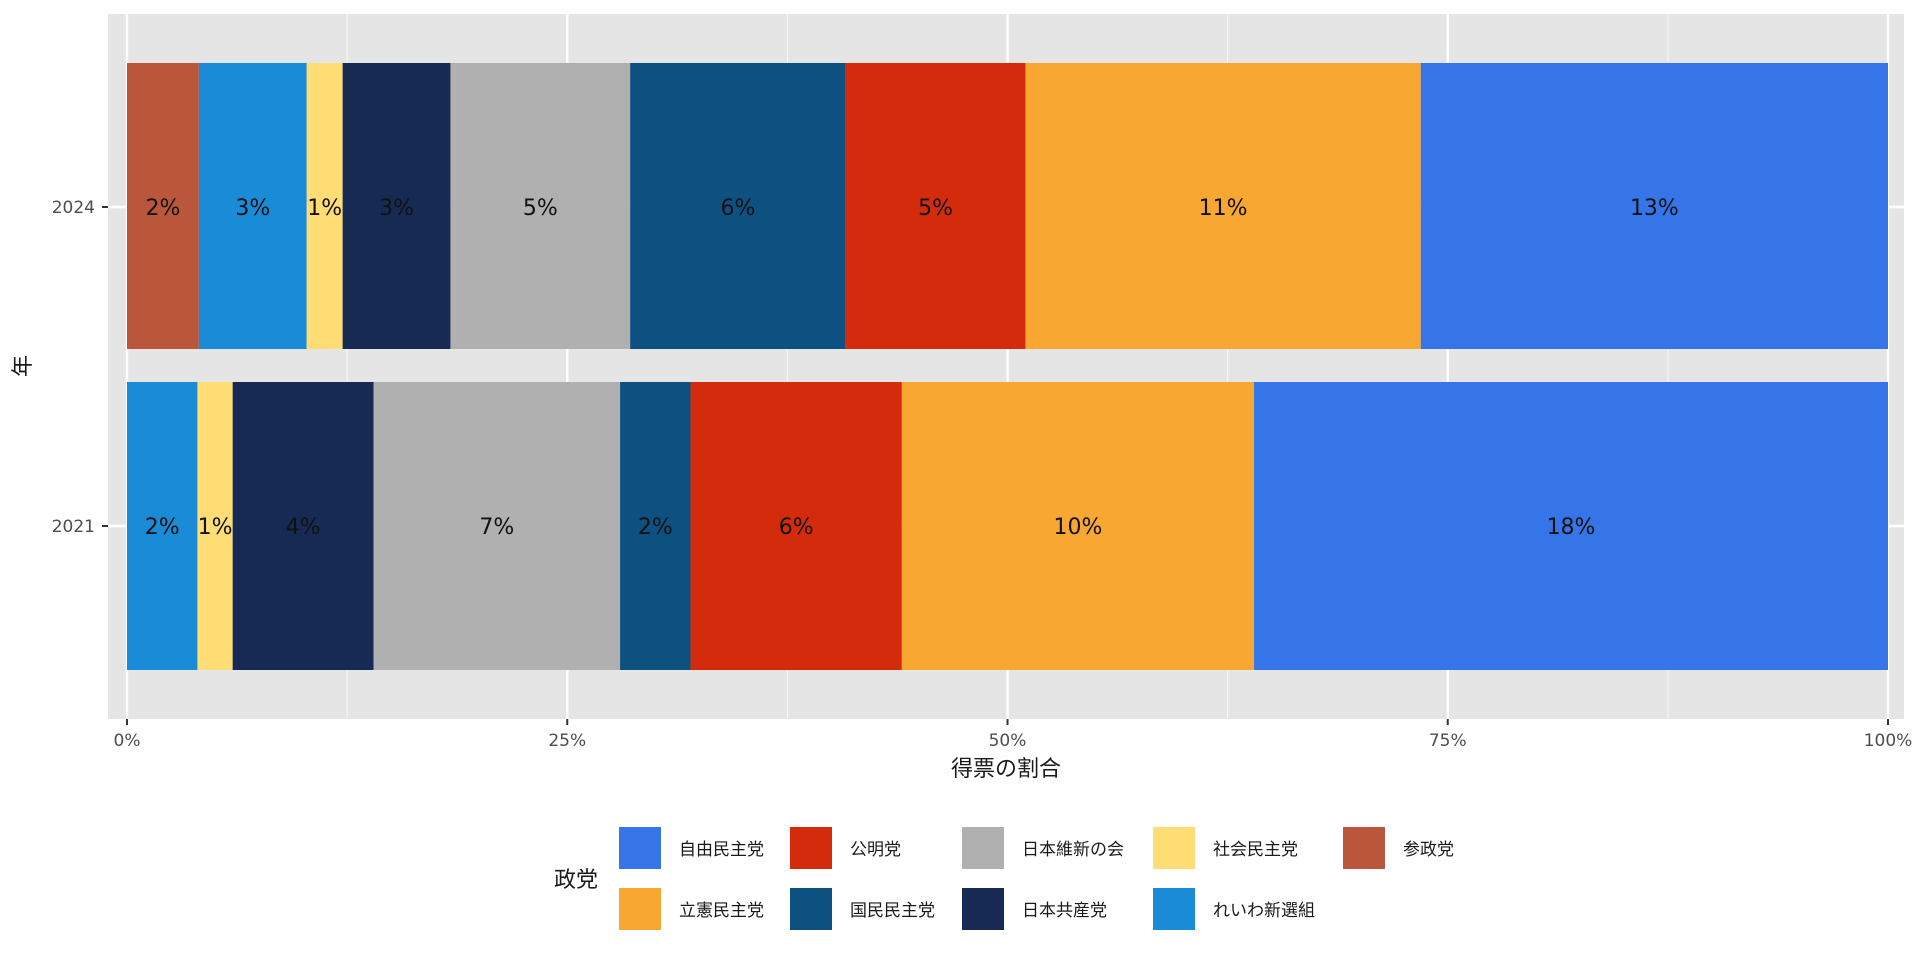 The image size is (1920, 960). I want to click on legend-title: 政党, so click(576, 880).